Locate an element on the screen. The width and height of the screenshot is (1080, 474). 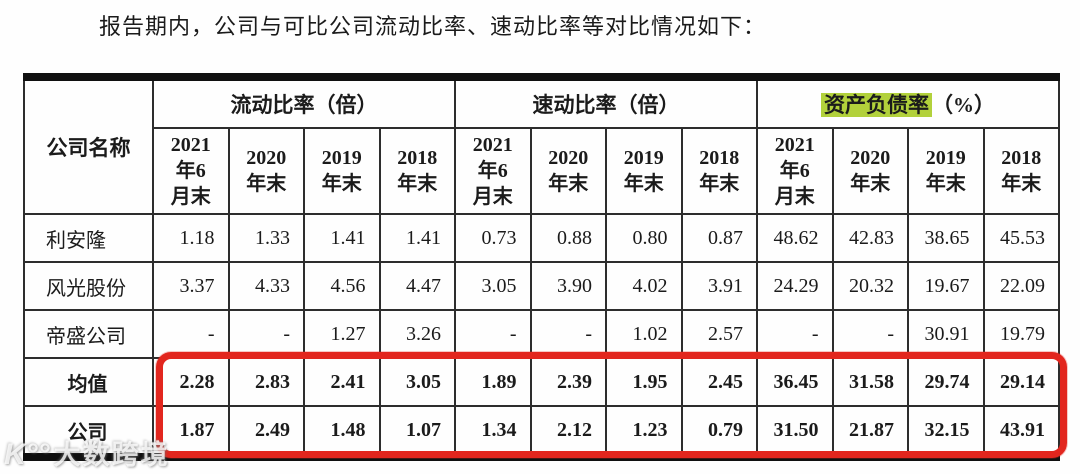
value-cell: 2.45 is located at coordinates (719, 382).